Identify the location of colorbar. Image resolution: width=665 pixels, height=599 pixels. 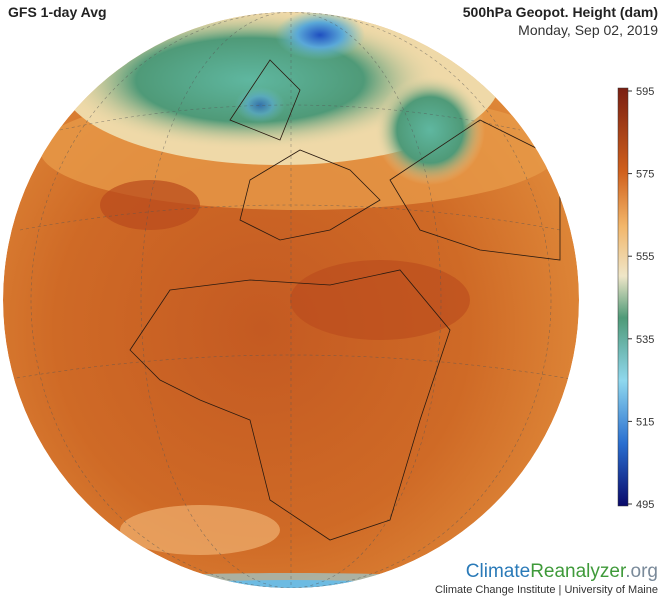
(623, 297).